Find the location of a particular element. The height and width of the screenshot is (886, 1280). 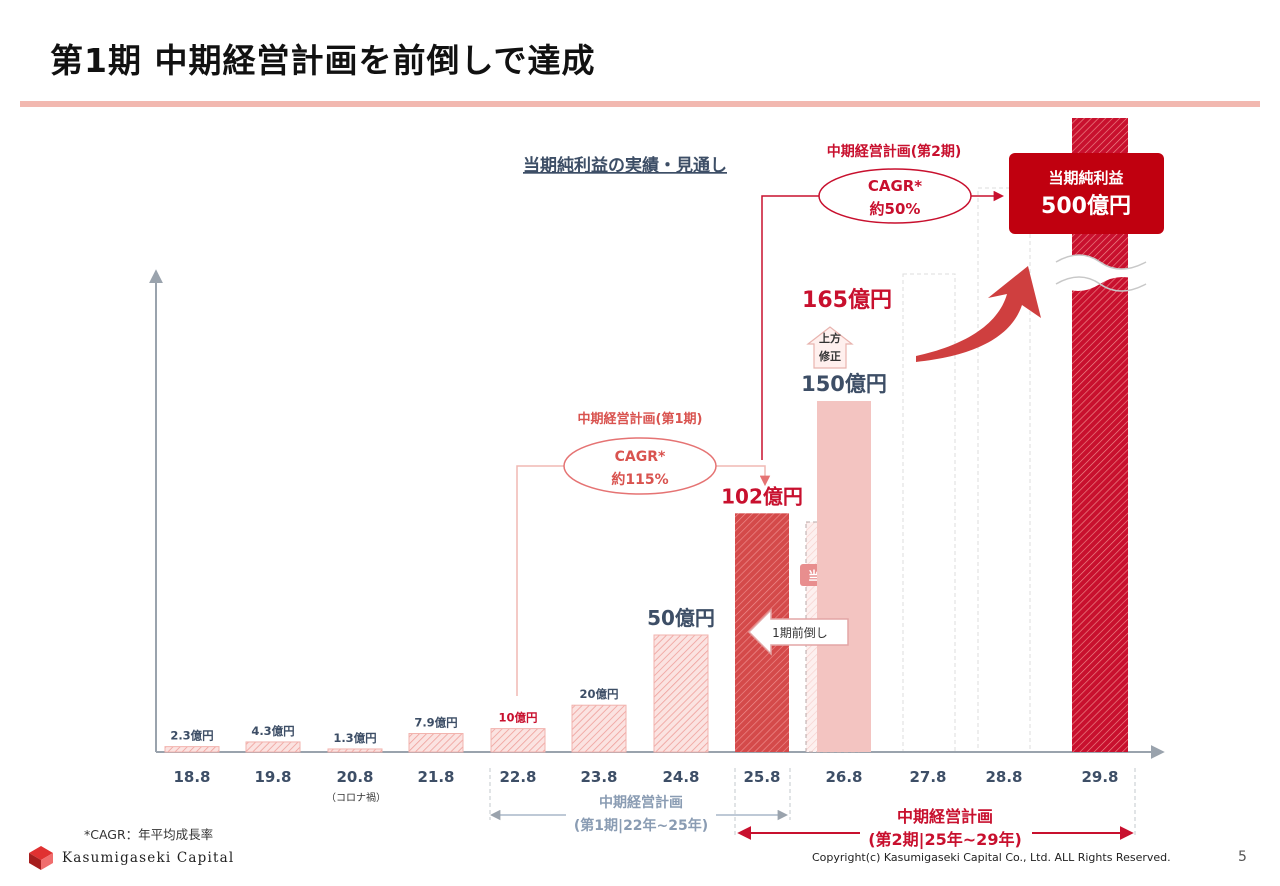

bar-19.8 is located at coordinates (273, 747).